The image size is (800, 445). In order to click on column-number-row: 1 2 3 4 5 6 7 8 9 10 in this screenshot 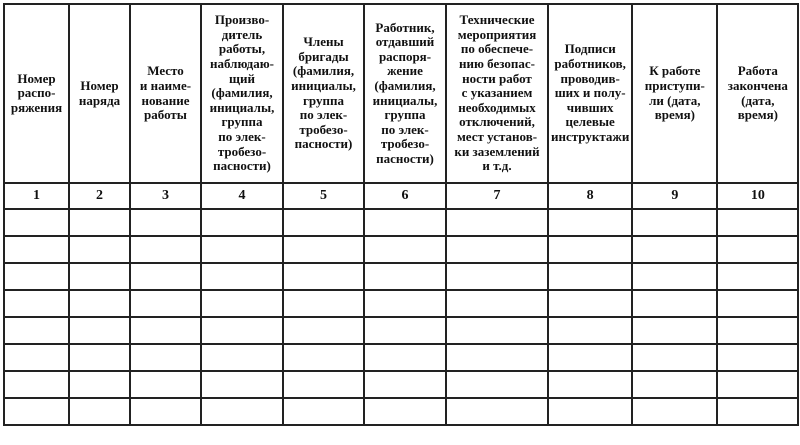, I will do `click(401, 196)`.